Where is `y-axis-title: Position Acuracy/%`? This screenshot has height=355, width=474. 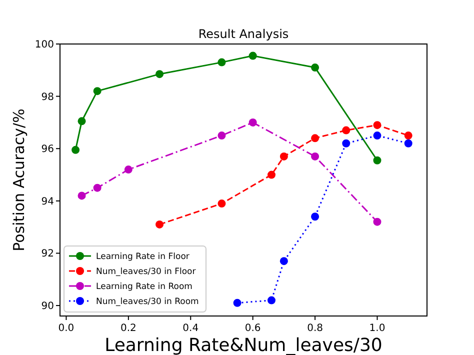 y-axis-title: Position Acuracy/% is located at coordinates (19, 180).